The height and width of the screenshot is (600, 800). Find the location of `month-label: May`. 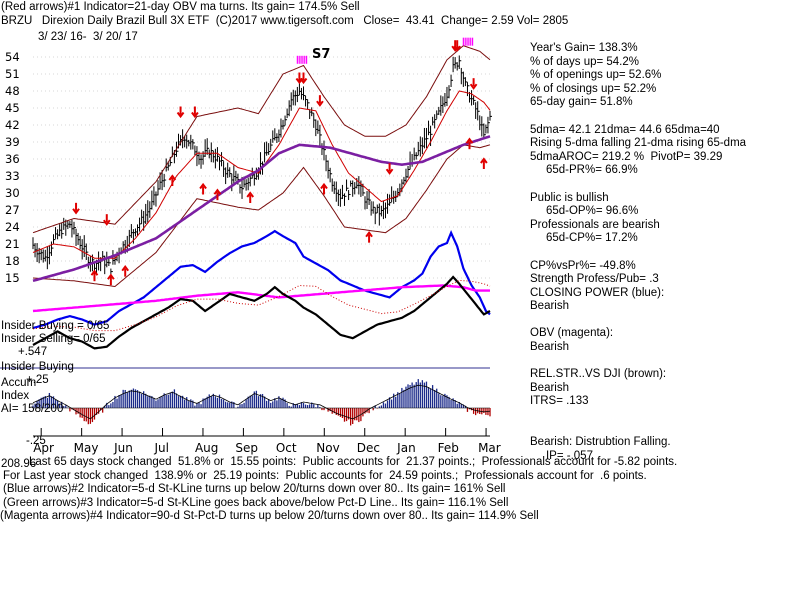

month-label: May is located at coordinates (86, 448).